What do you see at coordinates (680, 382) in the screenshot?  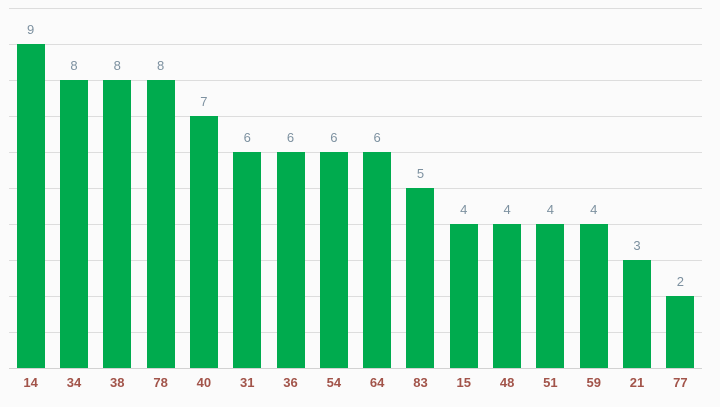 I see `x-axis-label: 77` at bounding box center [680, 382].